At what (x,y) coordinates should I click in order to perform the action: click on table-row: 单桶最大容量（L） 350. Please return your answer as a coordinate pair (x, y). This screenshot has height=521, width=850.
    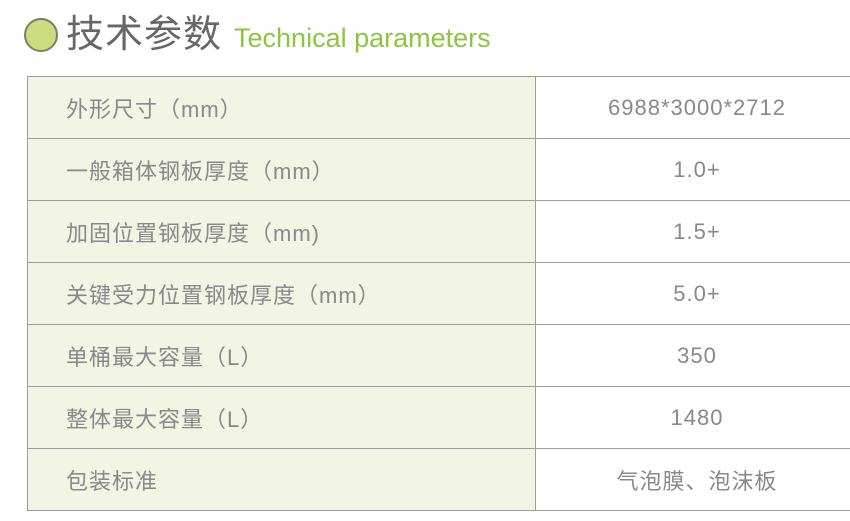
    Looking at the image, I should click on (438, 355).